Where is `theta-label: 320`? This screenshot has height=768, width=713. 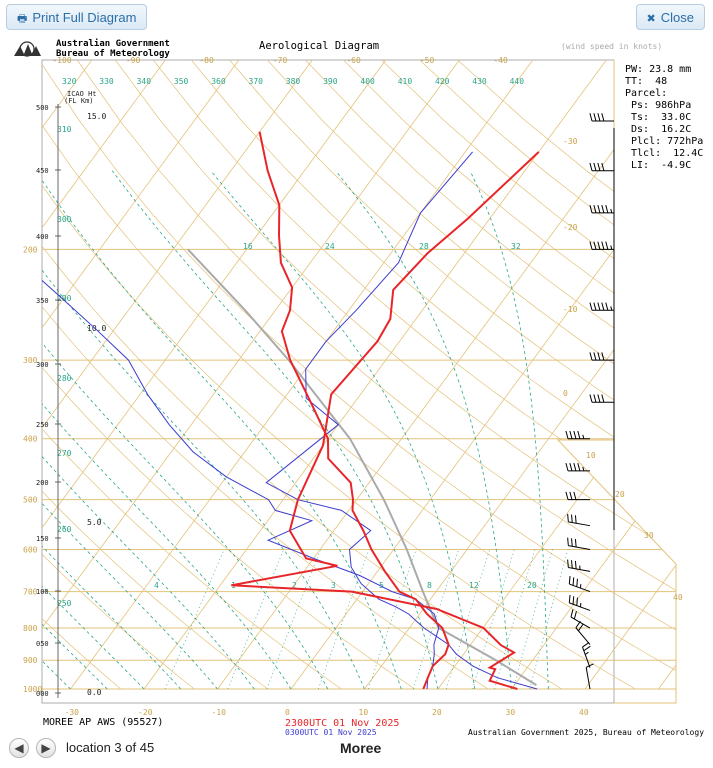 theta-label: 320 is located at coordinates (69, 81).